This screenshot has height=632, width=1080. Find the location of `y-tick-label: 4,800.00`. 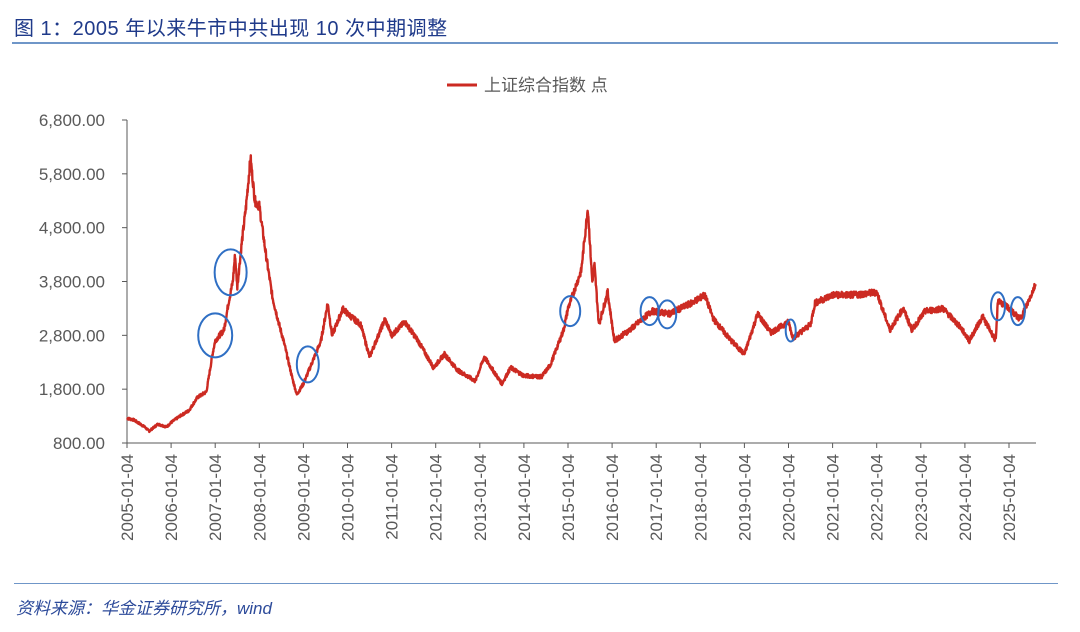

y-tick-label: 4,800.00 is located at coordinates (72, 228).